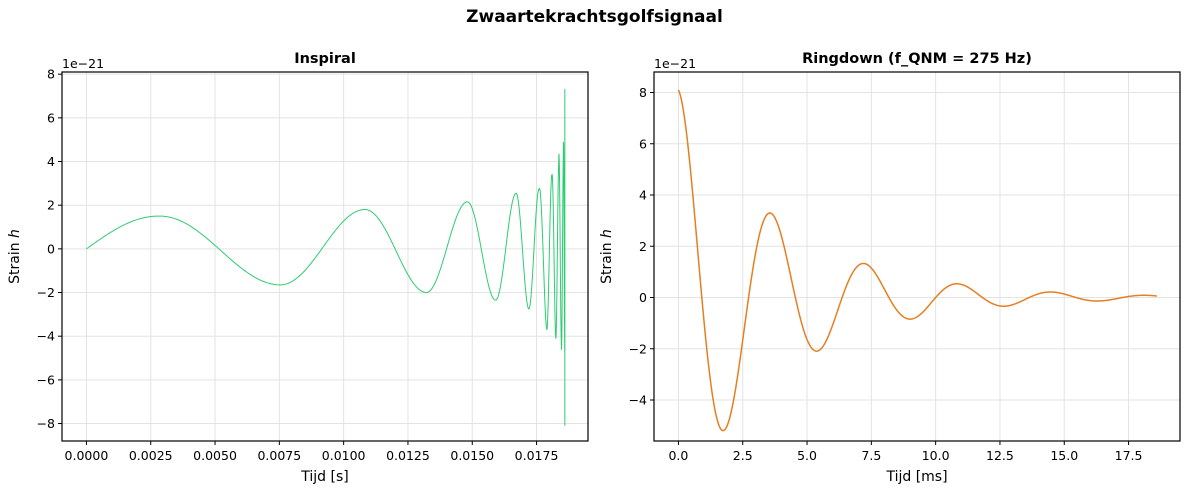 This screenshot has width=1189, height=495. I want to click on x-tick-label: 0.0125, so click(408, 455).